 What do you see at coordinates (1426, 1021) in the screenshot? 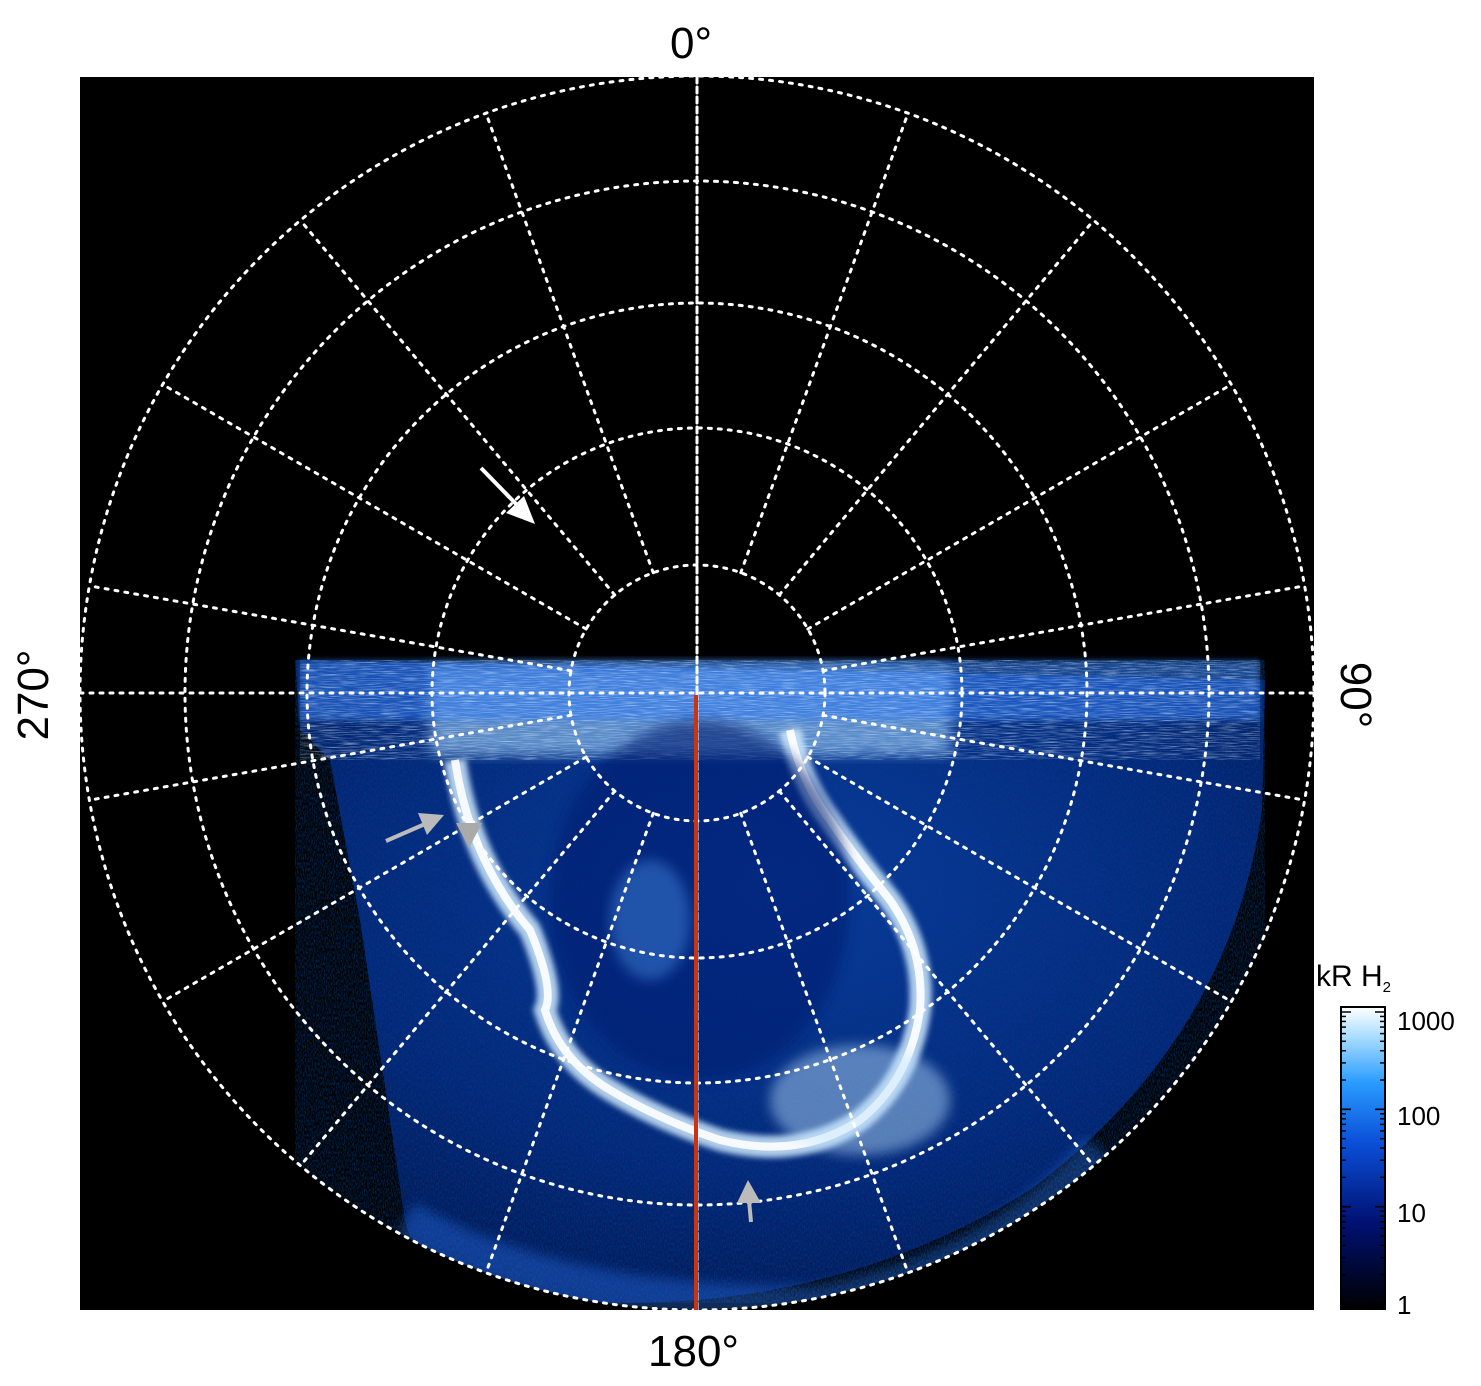
I see `colorbar-tick-label: 1000` at bounding box center [1426, 1021].